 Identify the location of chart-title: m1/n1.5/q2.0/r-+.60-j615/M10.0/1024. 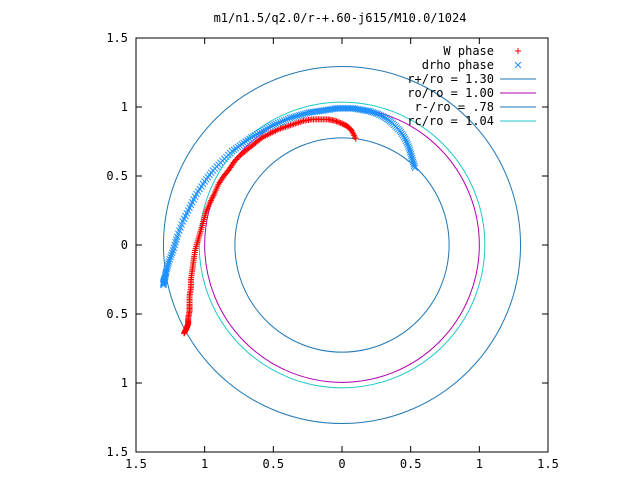
(340, 18).